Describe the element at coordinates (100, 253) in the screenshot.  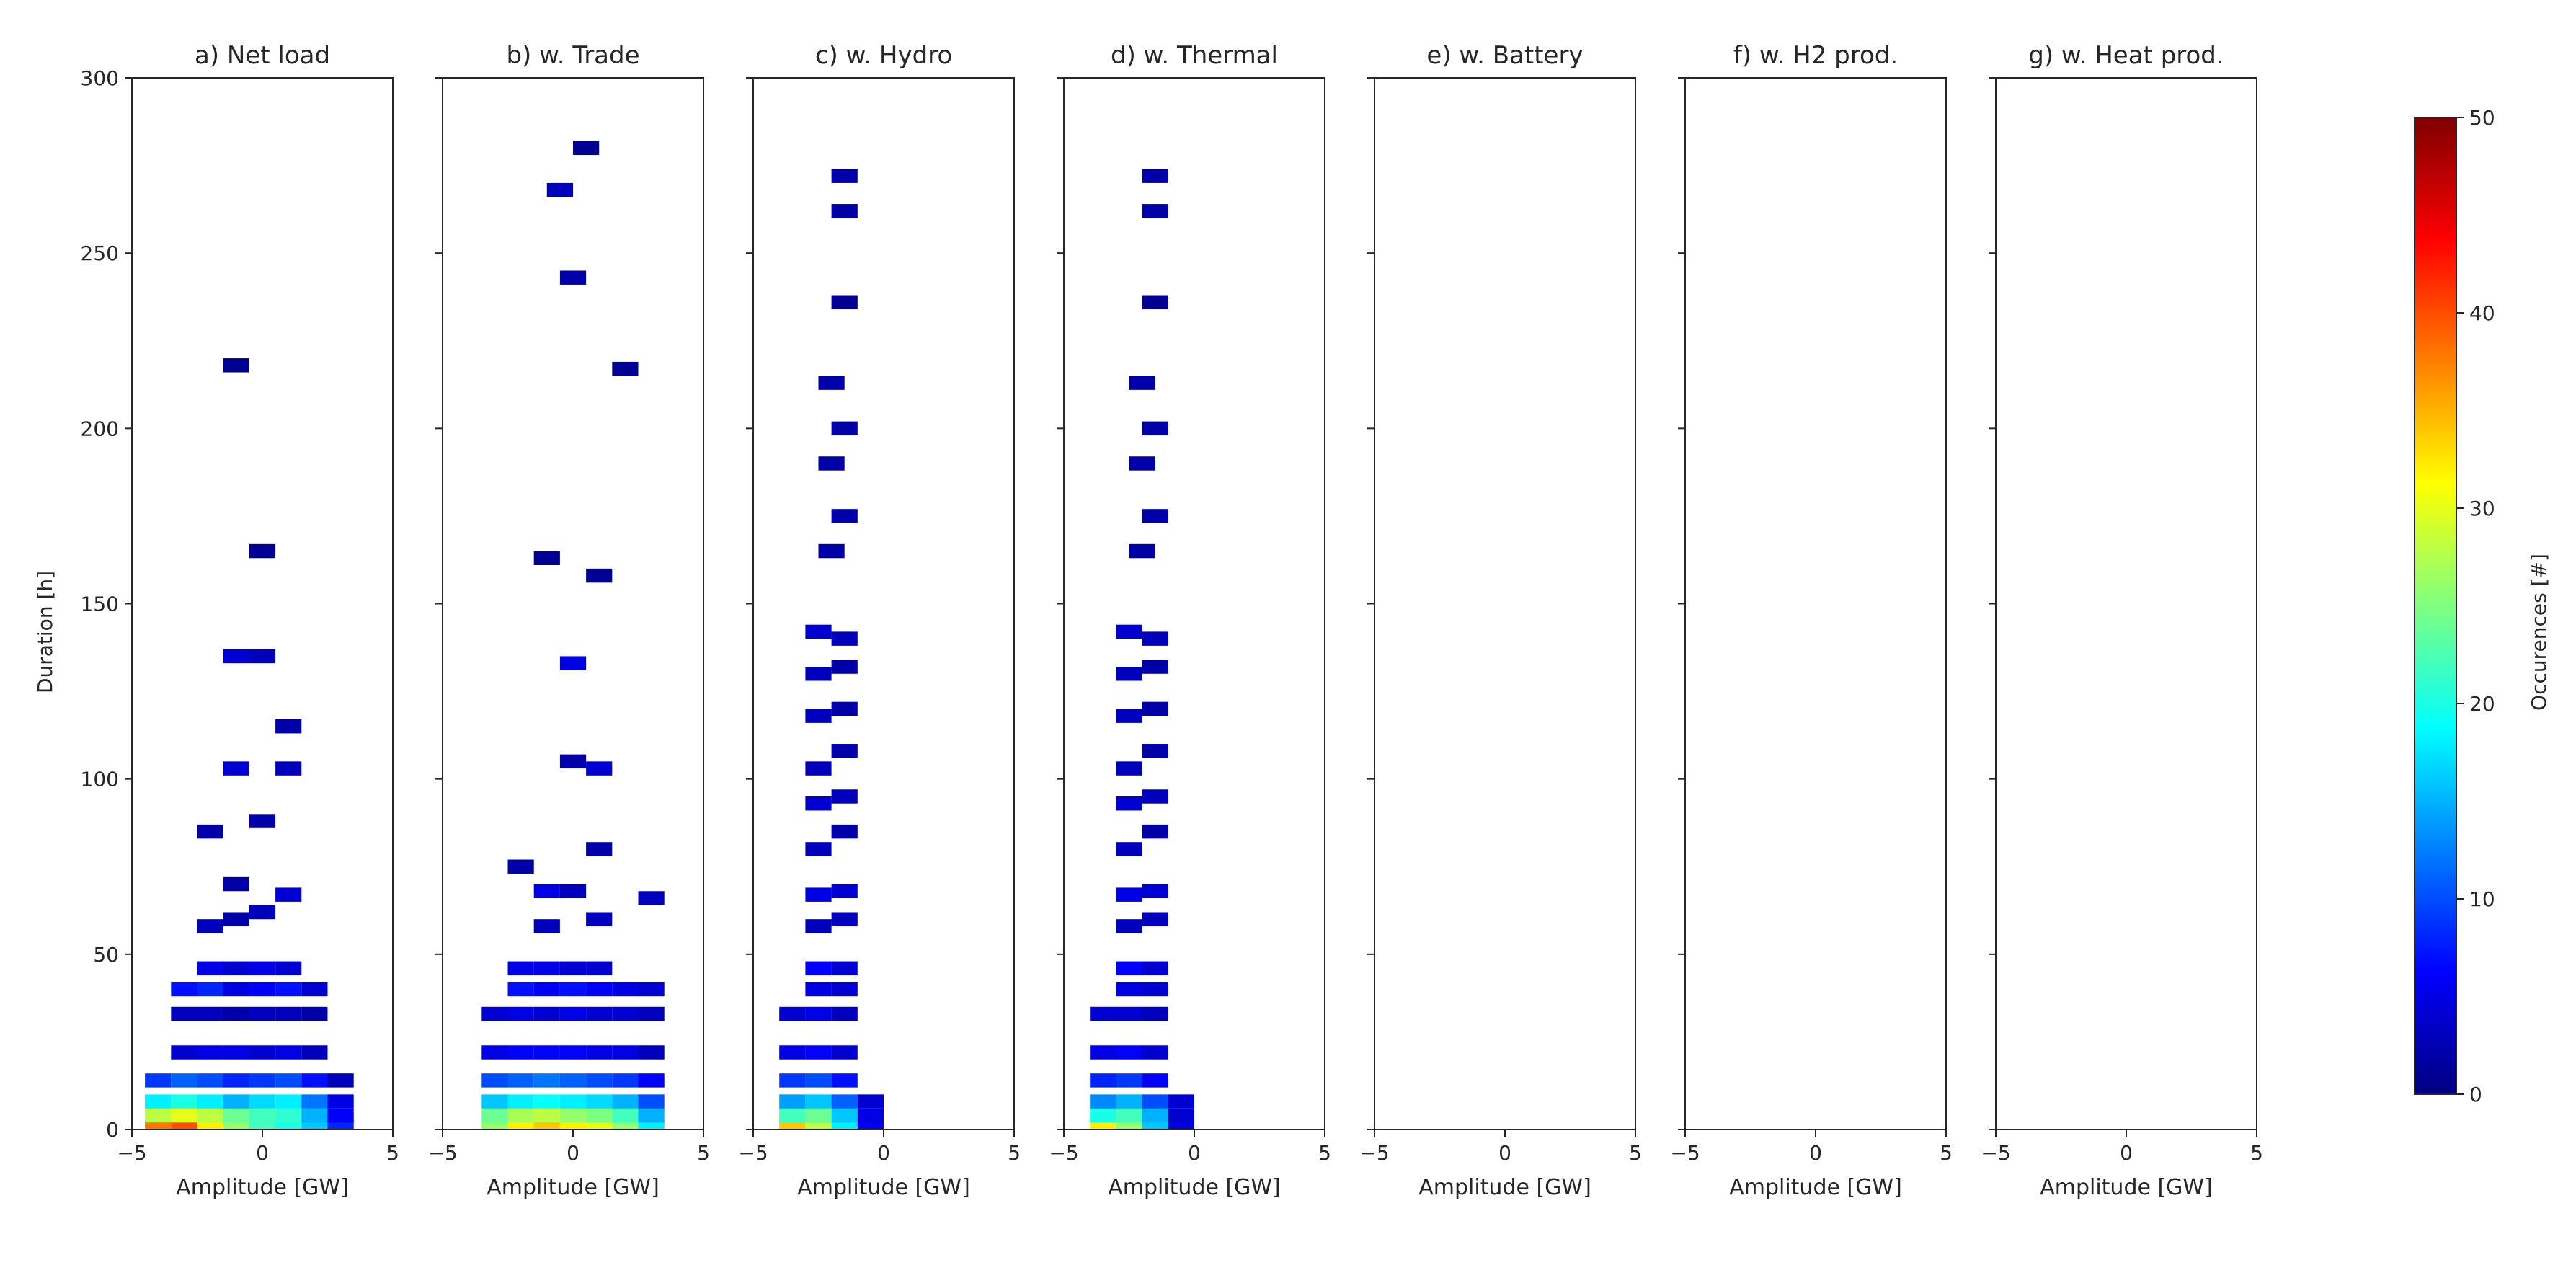
I see `y-tick-label: 250` at that location.